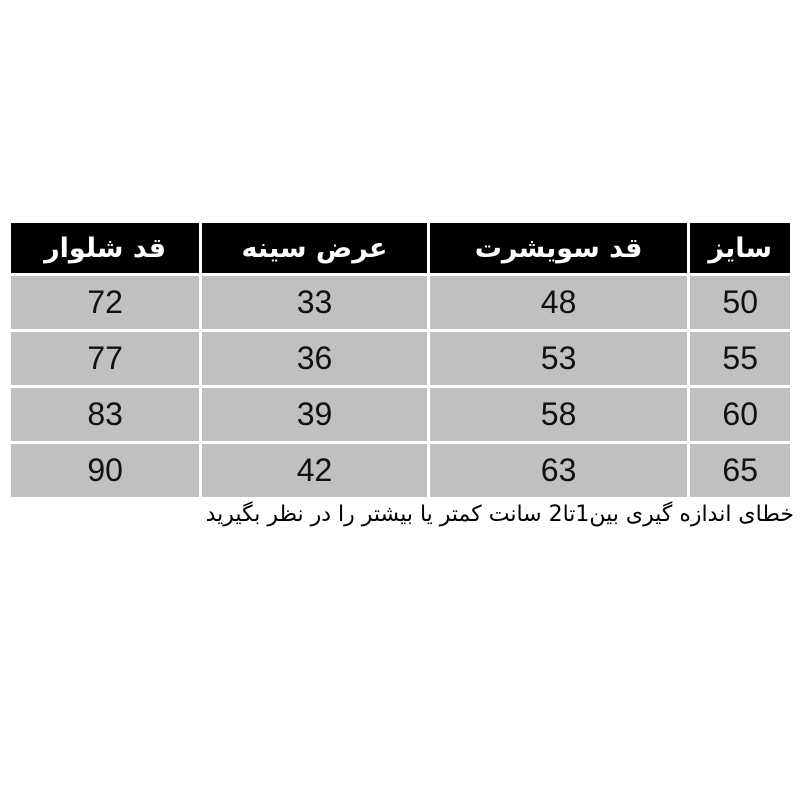 The image size is (800, 800). I want to click on table-row: 60 58 39 83, so click(400, 414).